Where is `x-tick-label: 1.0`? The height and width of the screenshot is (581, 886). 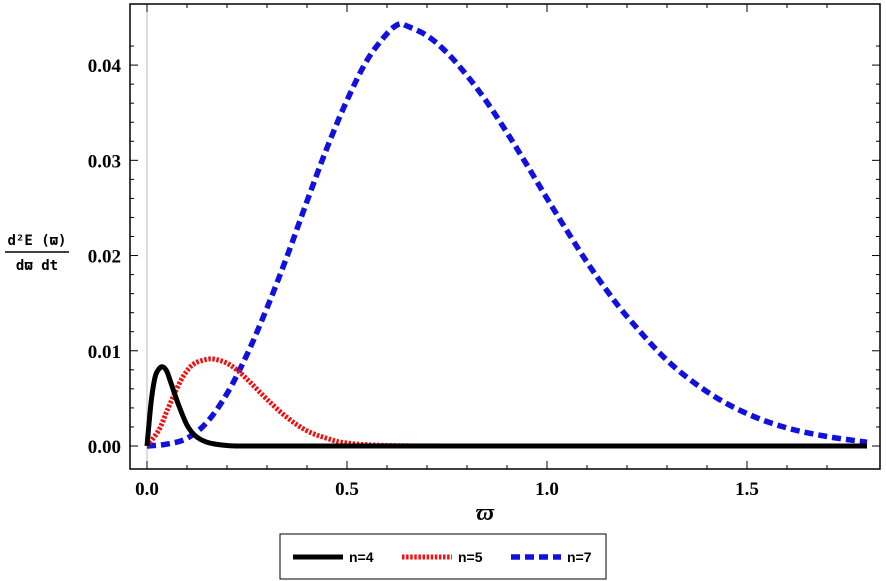 x-tick-label: 1.0 is located at coordinates (547, 489).